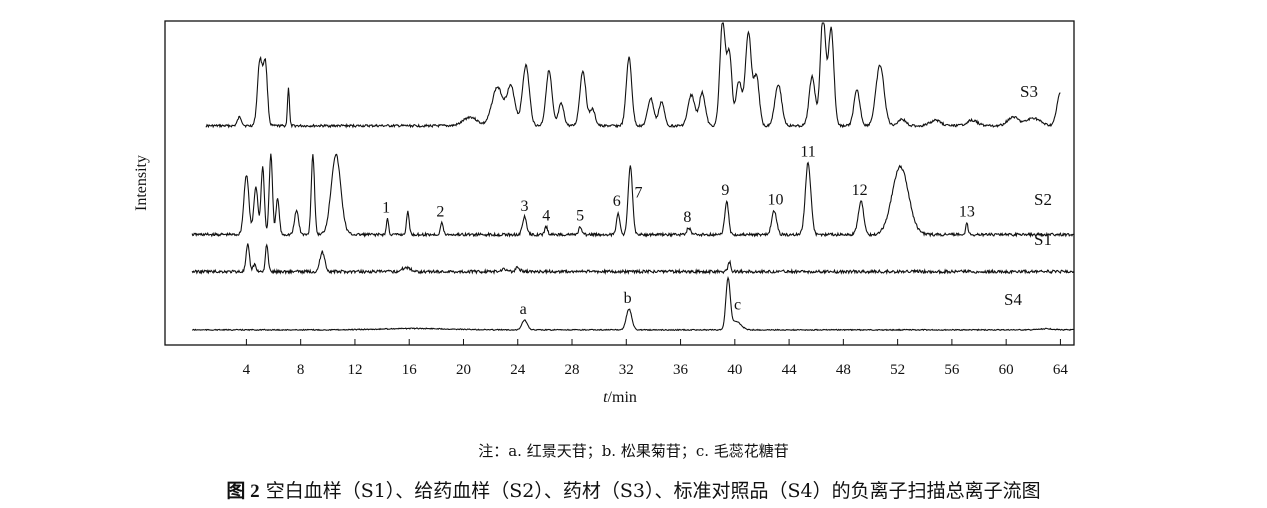  Describe the element at coordinates (525, 206) in the screenshot. I see `peak-label-3: 3` at that location.